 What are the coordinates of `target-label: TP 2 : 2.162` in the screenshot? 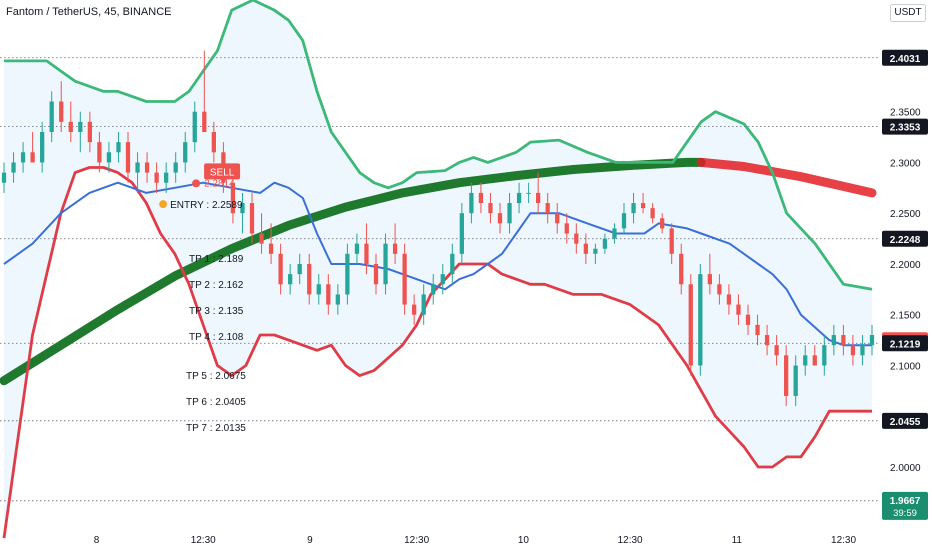 It's located at (216, 285).